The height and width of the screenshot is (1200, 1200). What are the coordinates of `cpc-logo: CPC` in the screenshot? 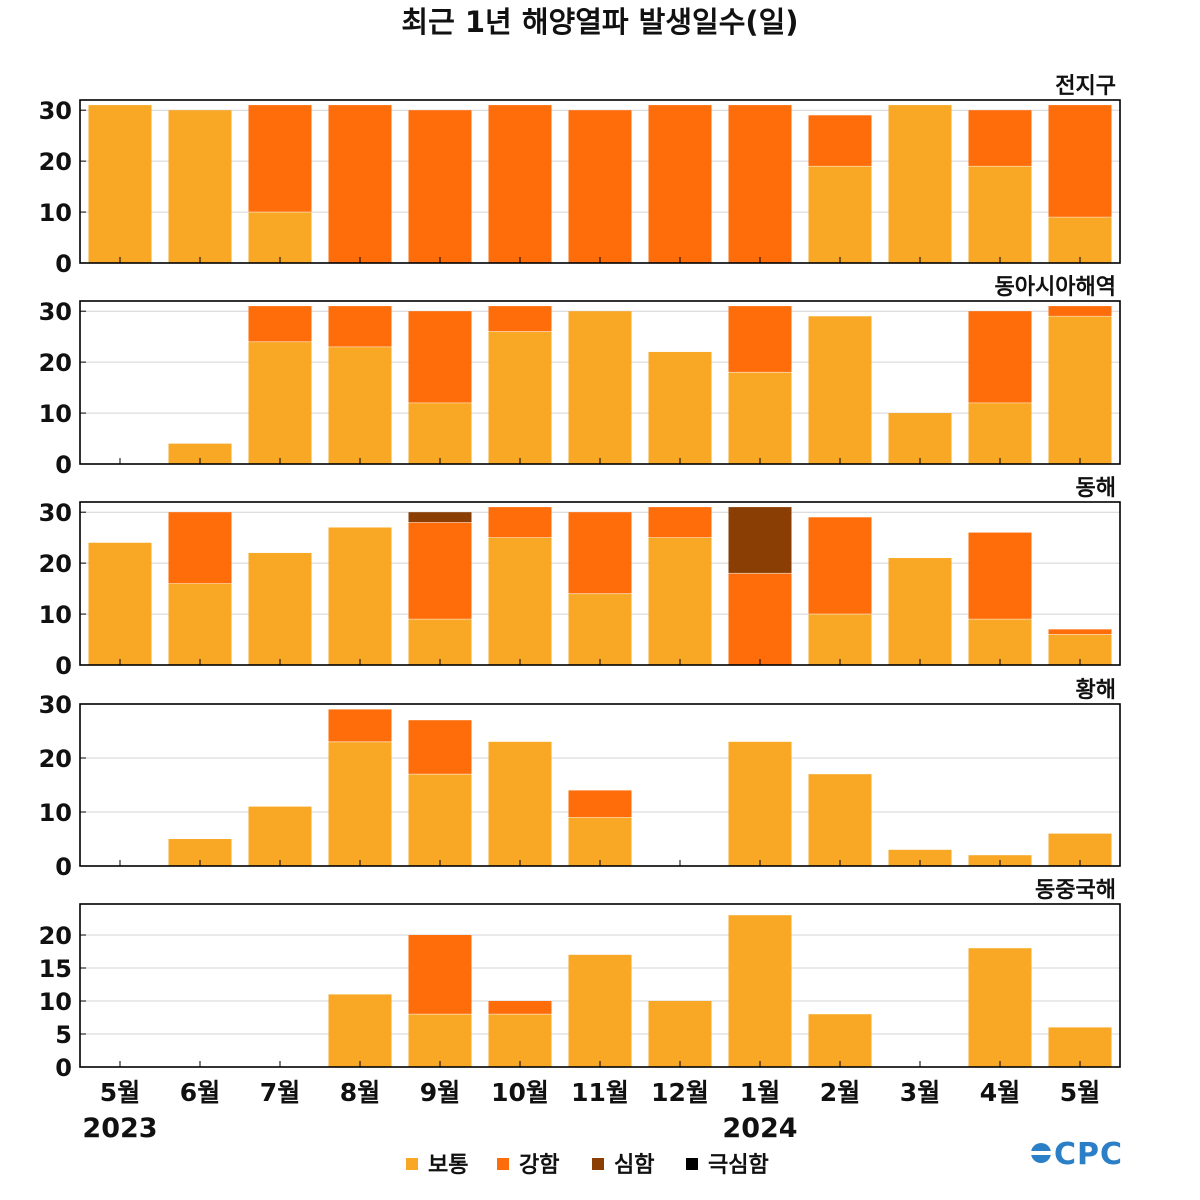 It's located at (1077, 1154).